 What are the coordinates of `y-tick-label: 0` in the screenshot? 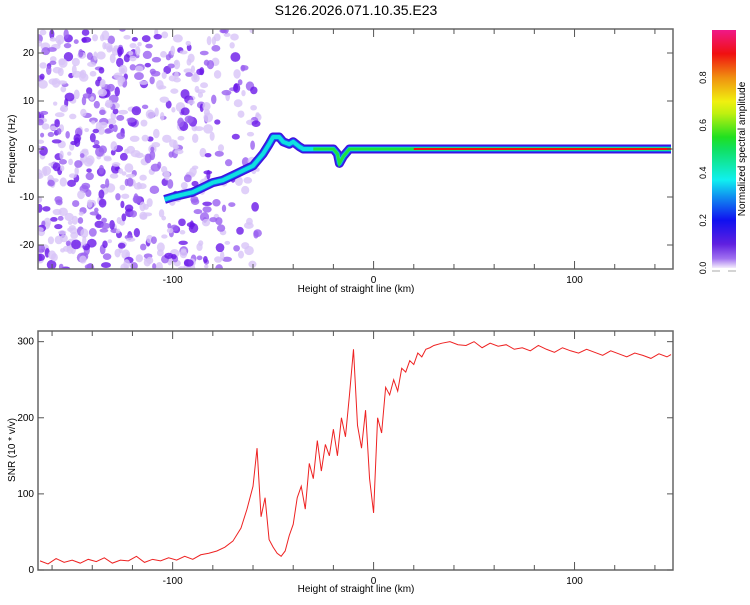 It's located at (31, 149).